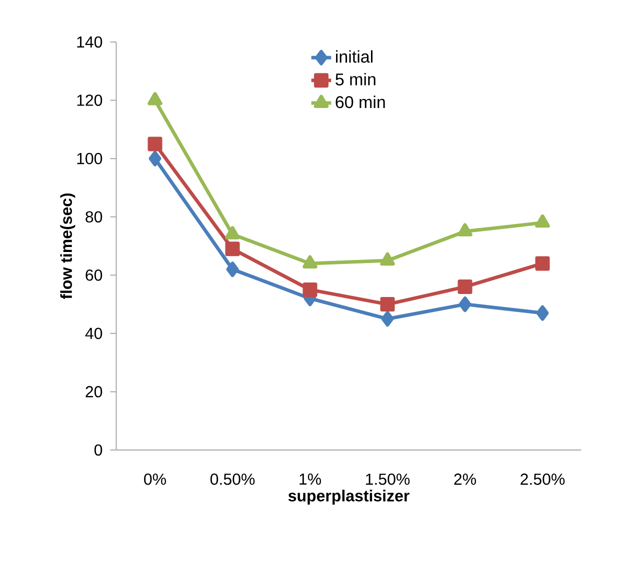  Describe the element at coordinates (542, 479) in the screenshot. I see `x-tick-label: 2.50%` at that location.